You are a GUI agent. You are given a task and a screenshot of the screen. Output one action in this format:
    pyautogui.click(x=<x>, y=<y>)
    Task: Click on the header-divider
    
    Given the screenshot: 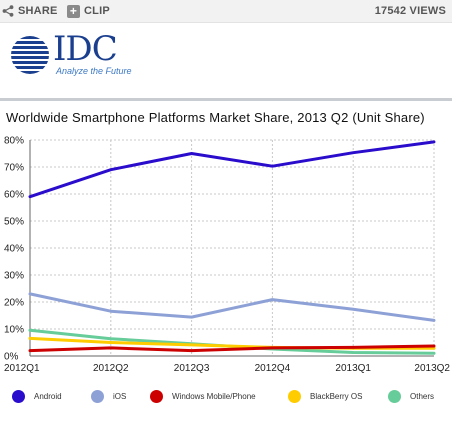 What is the action you would take?
    pyautogui.click(x=226, y=99)
    